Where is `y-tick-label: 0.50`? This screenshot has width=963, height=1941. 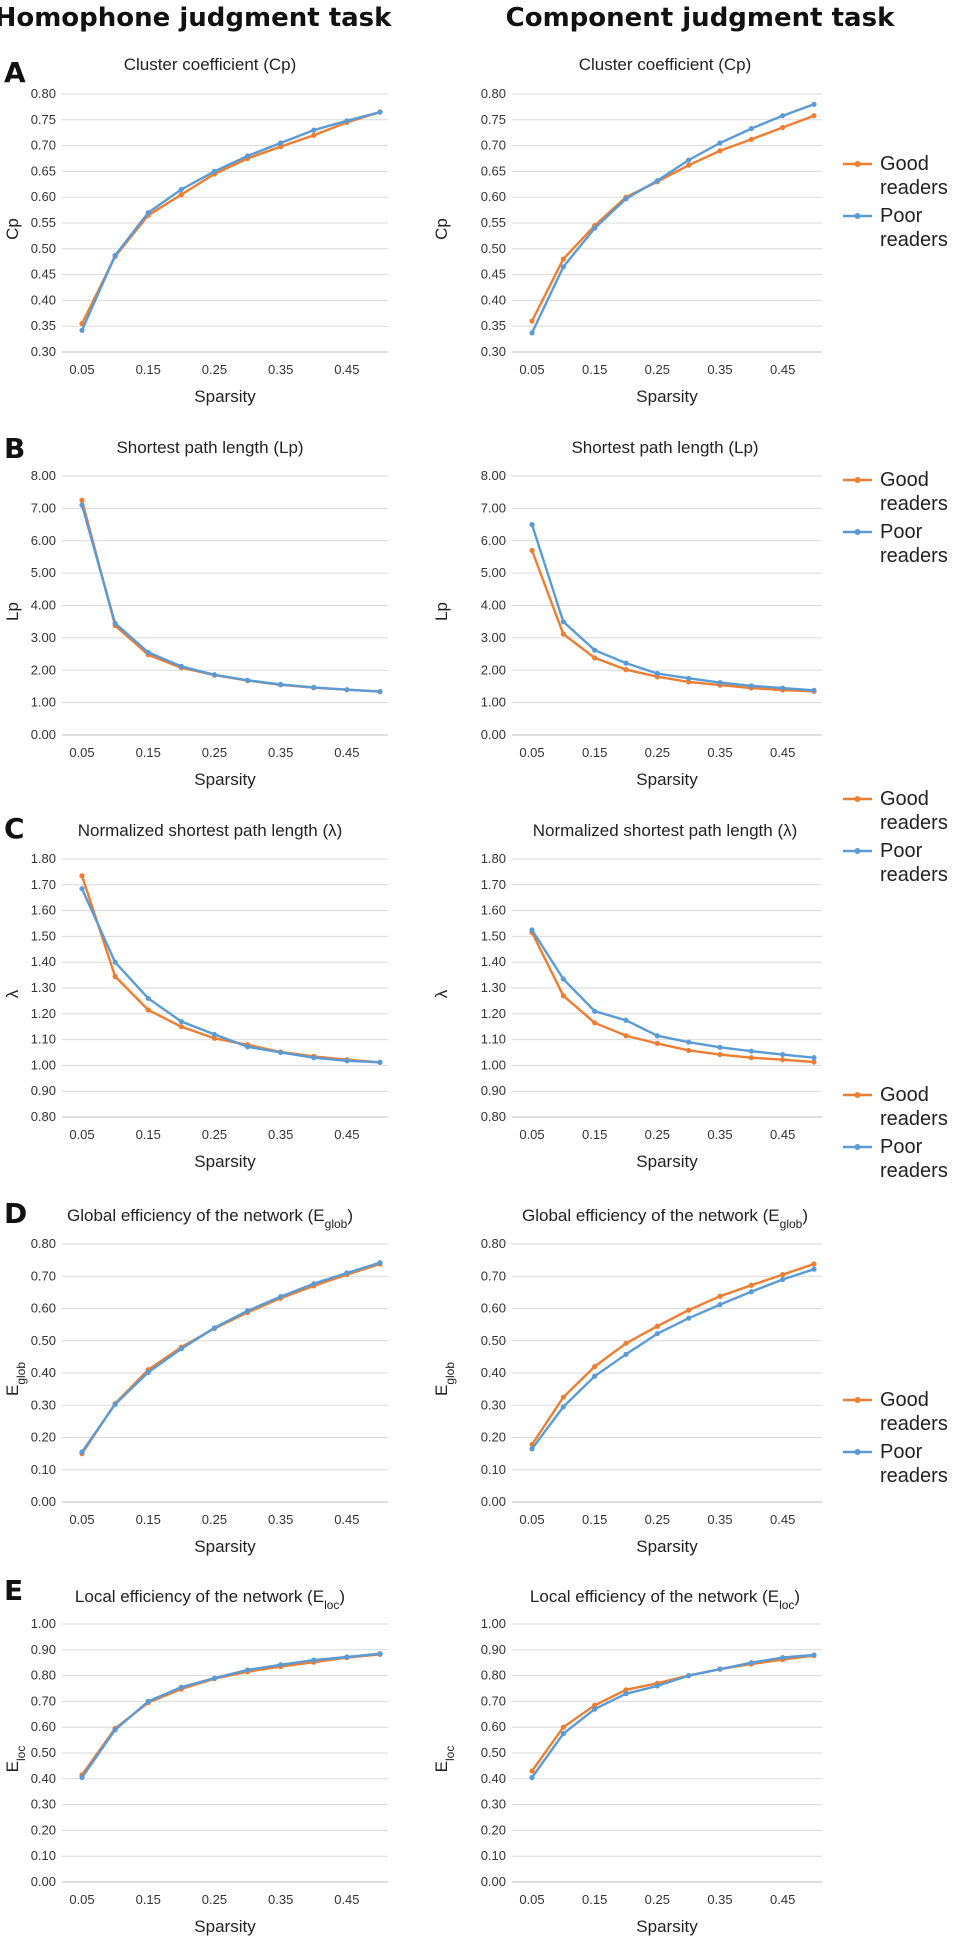 y-tick-label: 0.50 is located at coordinates (493, 1752).